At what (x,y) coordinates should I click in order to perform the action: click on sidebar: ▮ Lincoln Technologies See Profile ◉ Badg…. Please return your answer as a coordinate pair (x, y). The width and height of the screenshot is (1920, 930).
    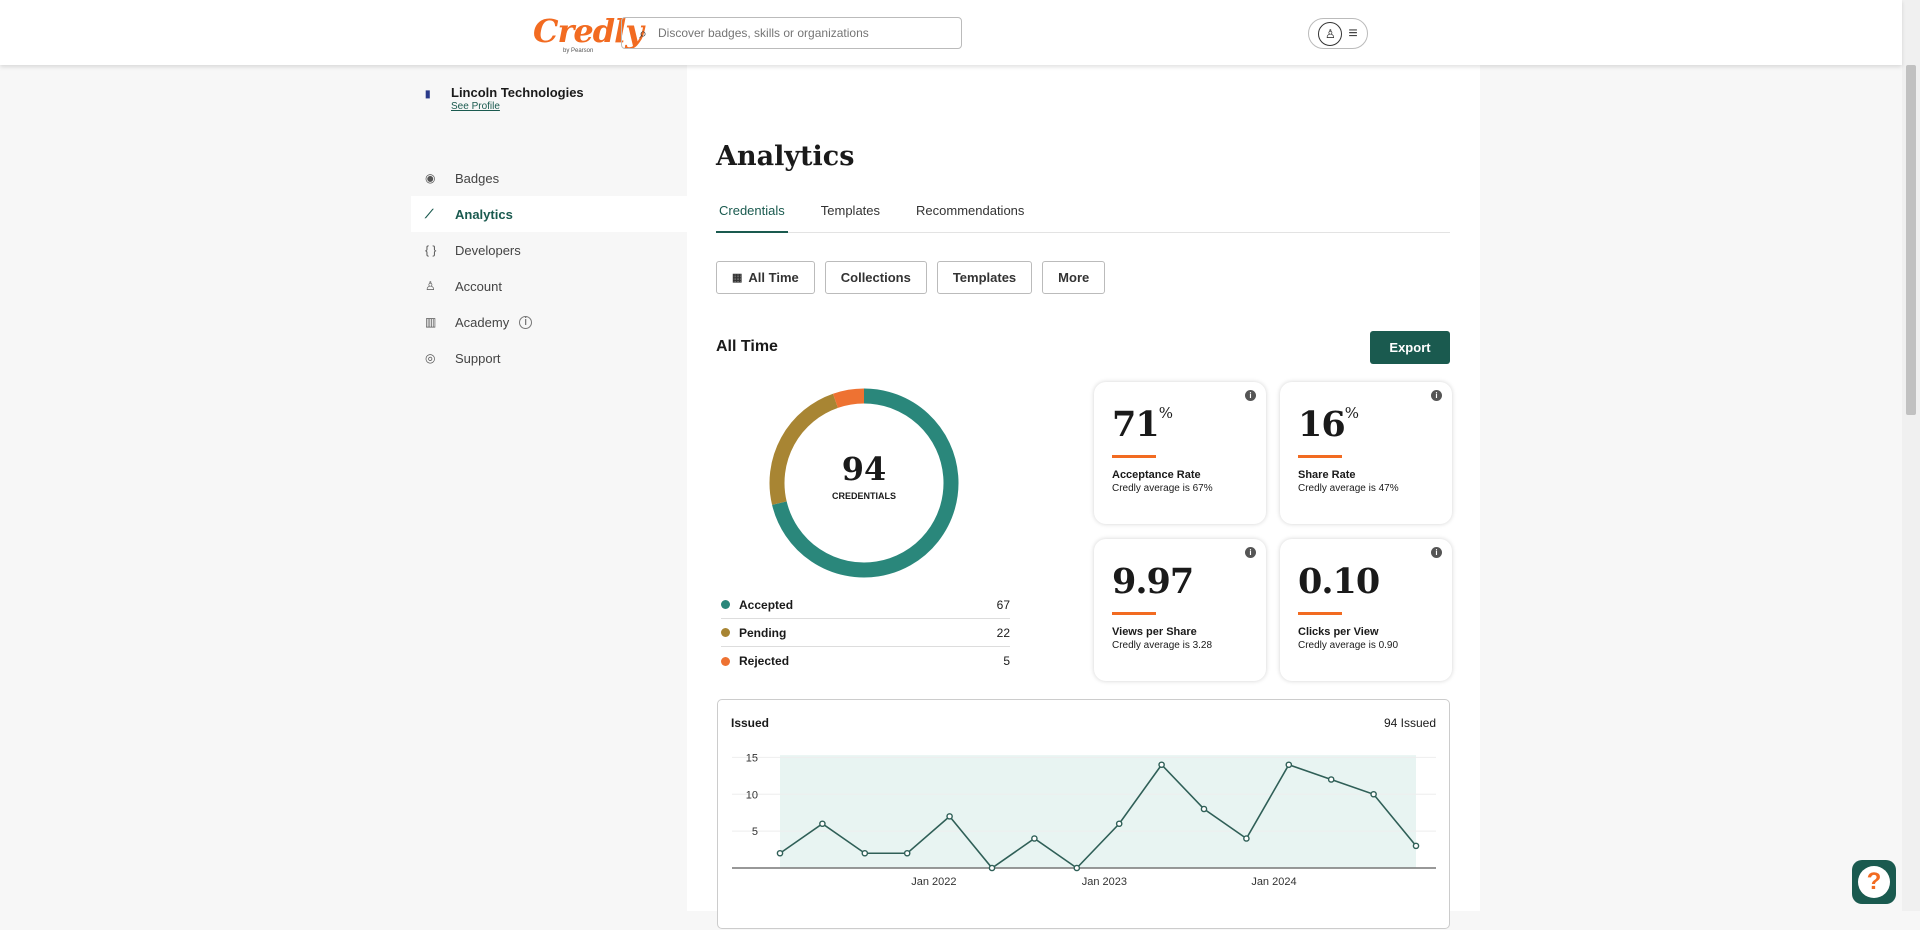
    Looking at the image, I should click on (549, 488).